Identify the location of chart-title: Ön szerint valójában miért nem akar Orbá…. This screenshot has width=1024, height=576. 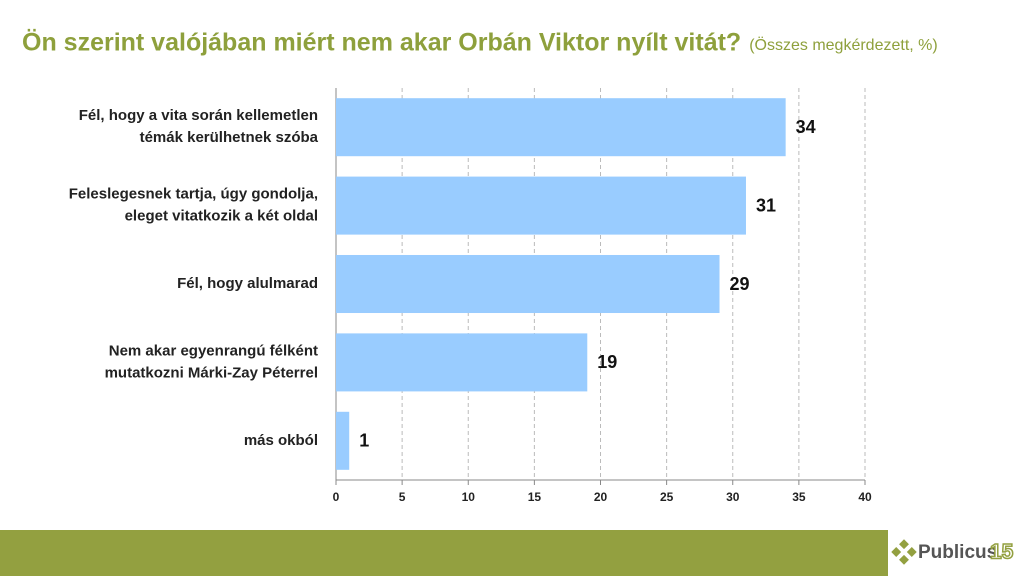
(381, 42).